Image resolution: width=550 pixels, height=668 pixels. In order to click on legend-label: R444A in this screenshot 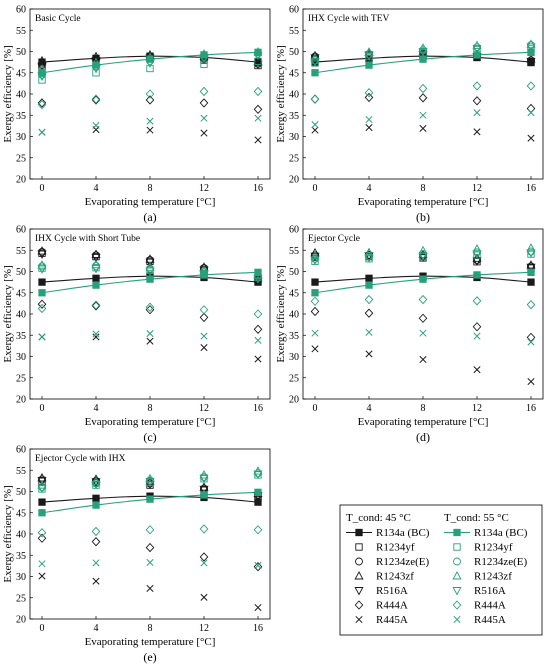, I will do `click(490, 606)`.